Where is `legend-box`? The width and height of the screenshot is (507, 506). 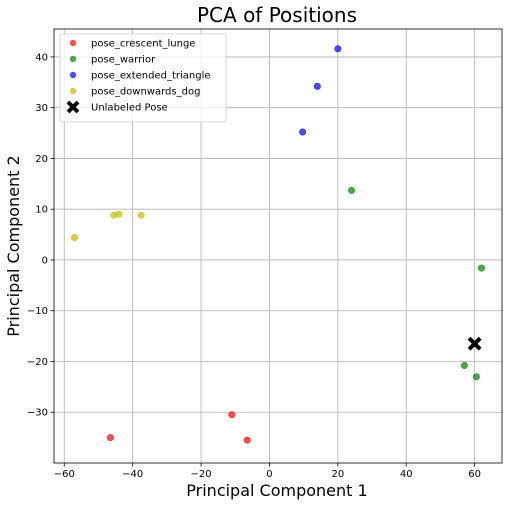 legend-box is located at coordinates (143, 78).